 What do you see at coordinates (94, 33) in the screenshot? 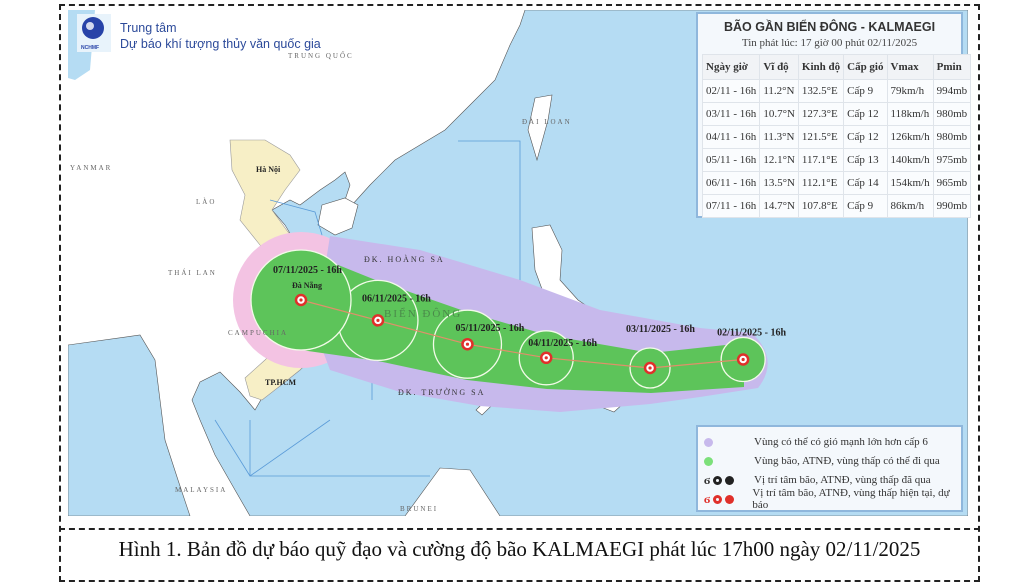
I see `nchmf-logo: NCHMF` at bounding box center [94, 33].